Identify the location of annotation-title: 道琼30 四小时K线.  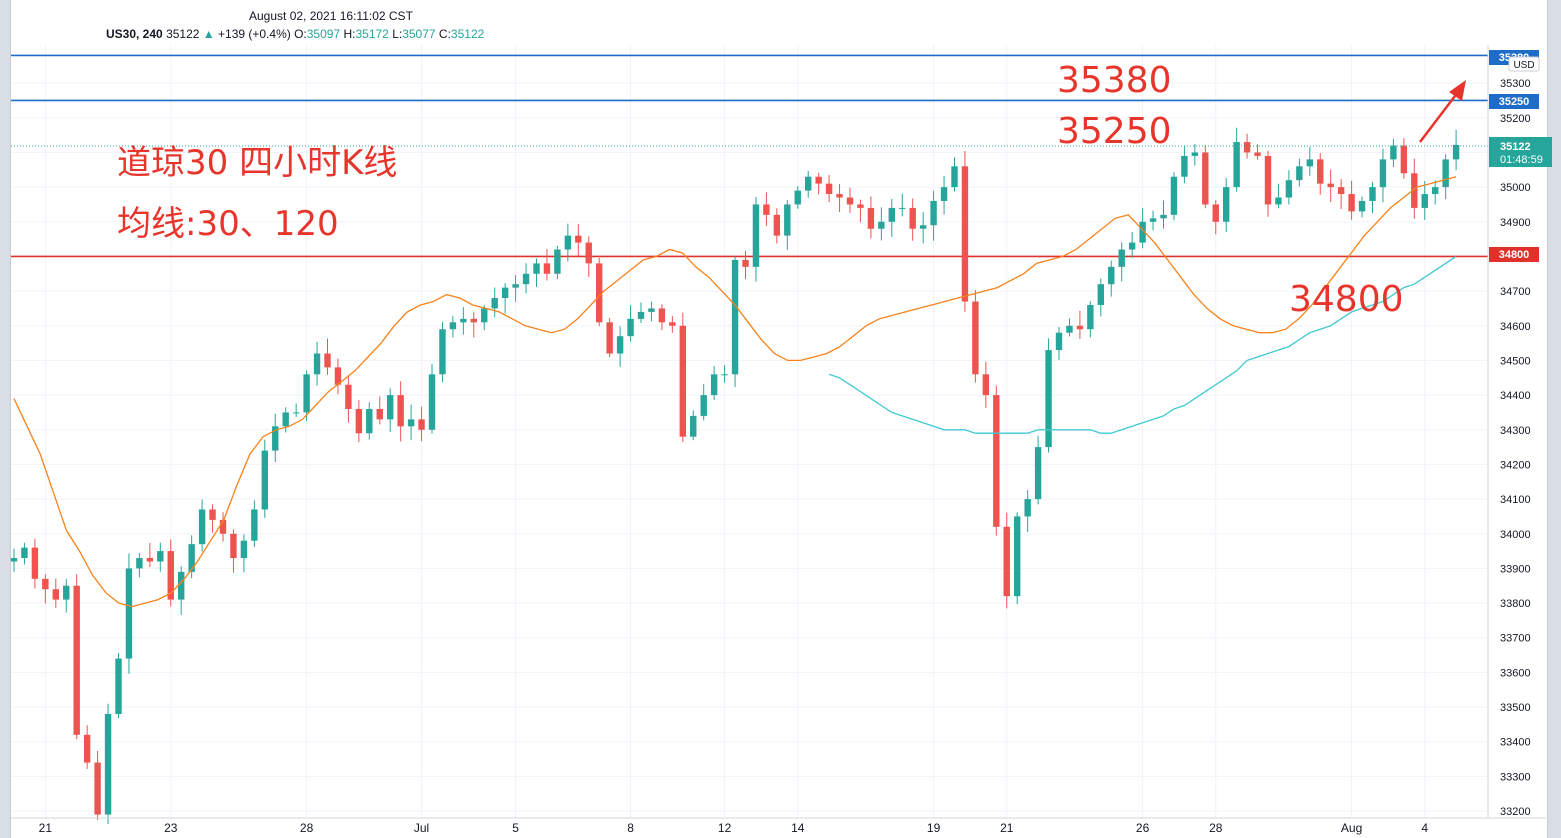
(257, 163).